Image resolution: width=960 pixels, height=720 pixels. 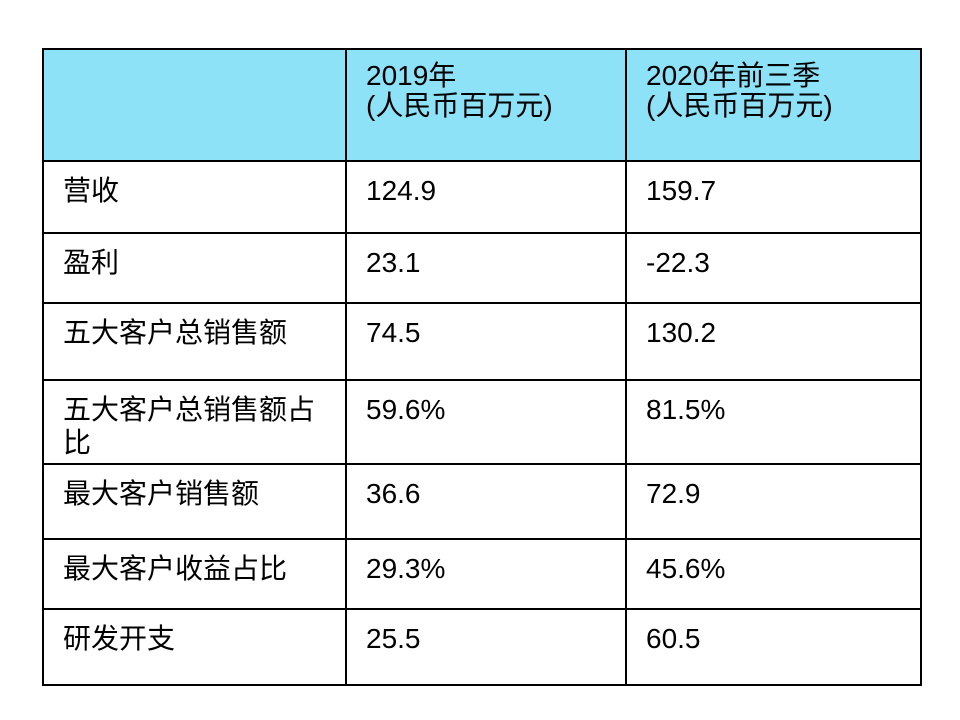 I want to click on value-2020: 159.7, so click(x=773, y=197).